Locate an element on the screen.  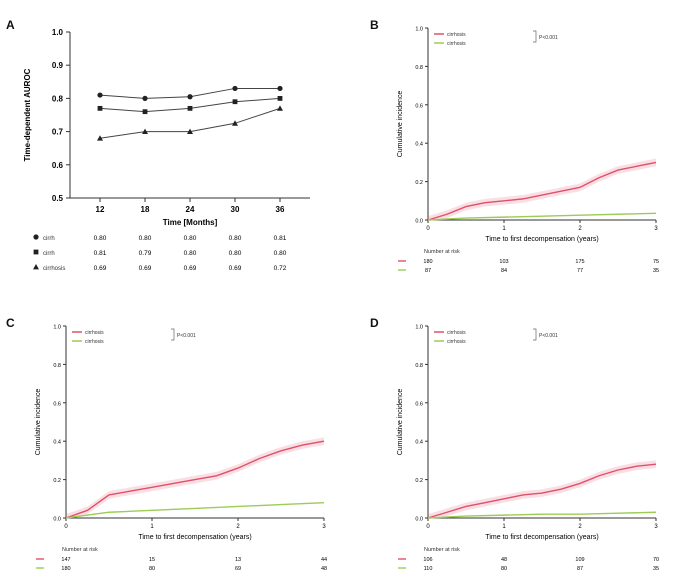
risk-cell: 35 is located at coordinates (656, 271).